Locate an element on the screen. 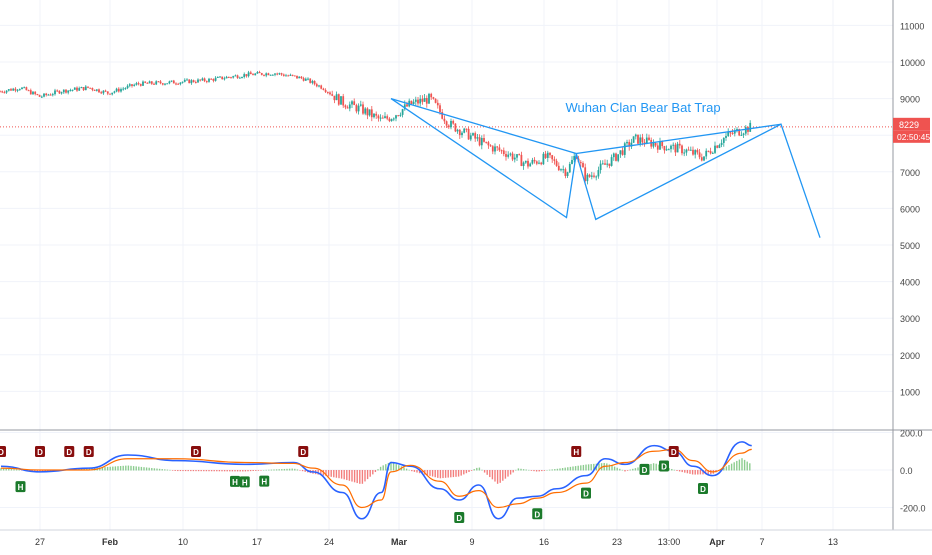  x-tick-label: 13 is located at coordinates (833, 542).